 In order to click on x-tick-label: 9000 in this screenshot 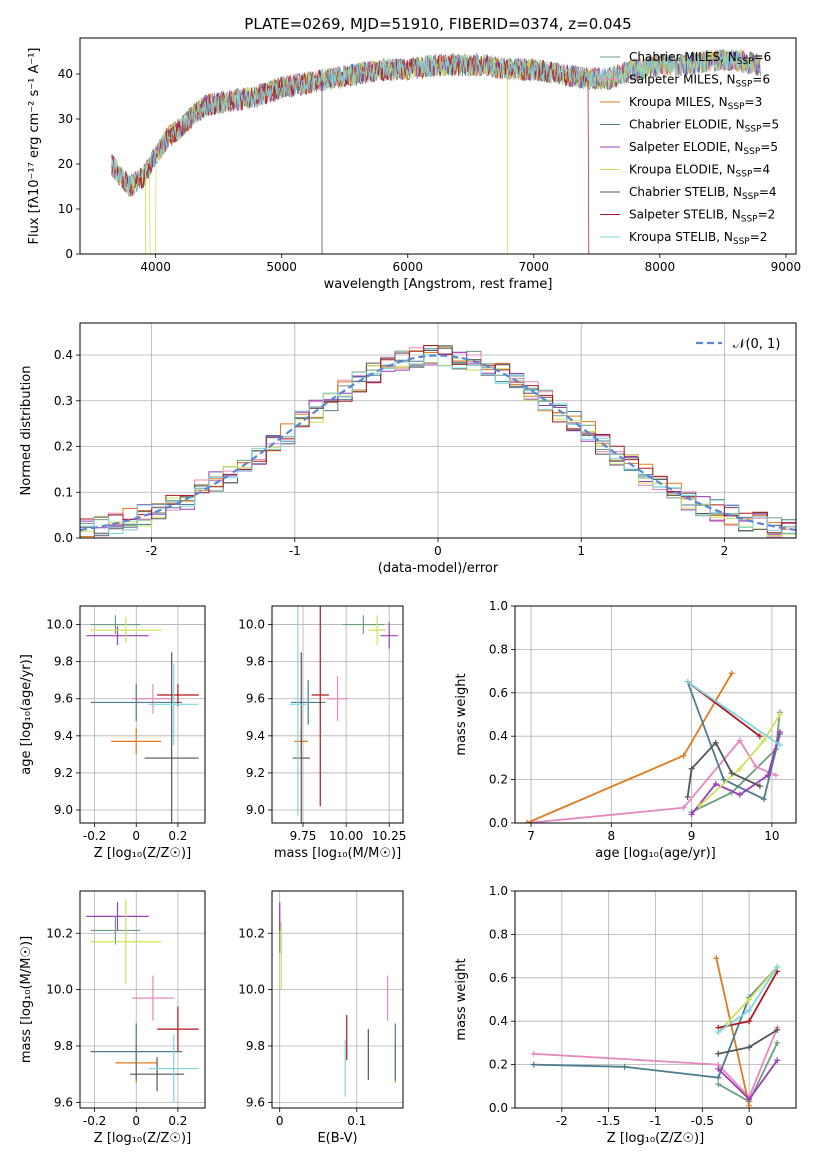, I will do `click(786, 267)`.